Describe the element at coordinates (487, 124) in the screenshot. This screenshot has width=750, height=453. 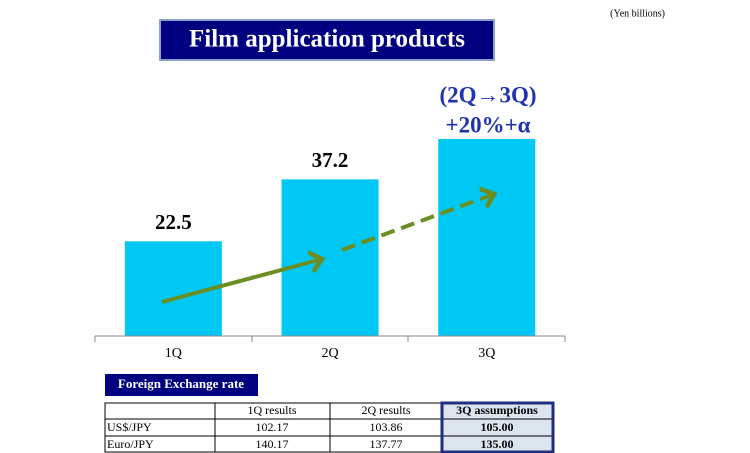
I see `annotation: +20%+α` at that location.